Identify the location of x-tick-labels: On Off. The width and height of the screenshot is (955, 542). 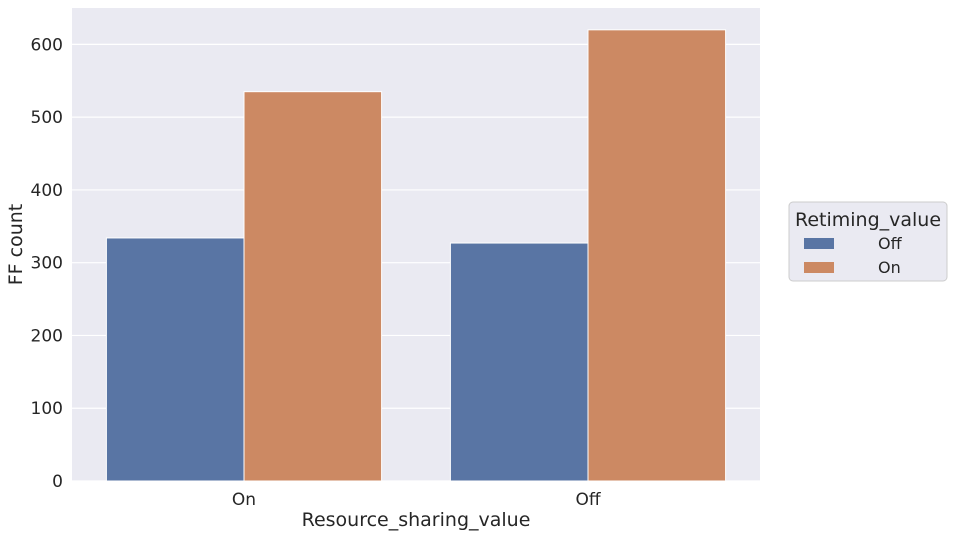
(417, 500).